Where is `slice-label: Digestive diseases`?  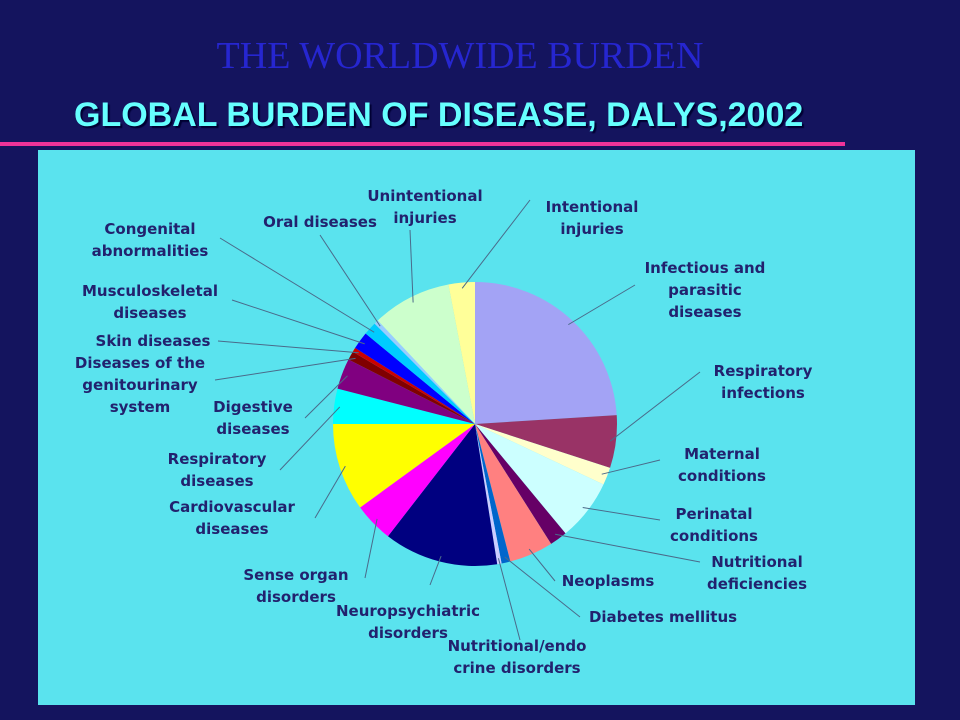
slice-label: Digestive diseases is located at coordinates (253, 418).